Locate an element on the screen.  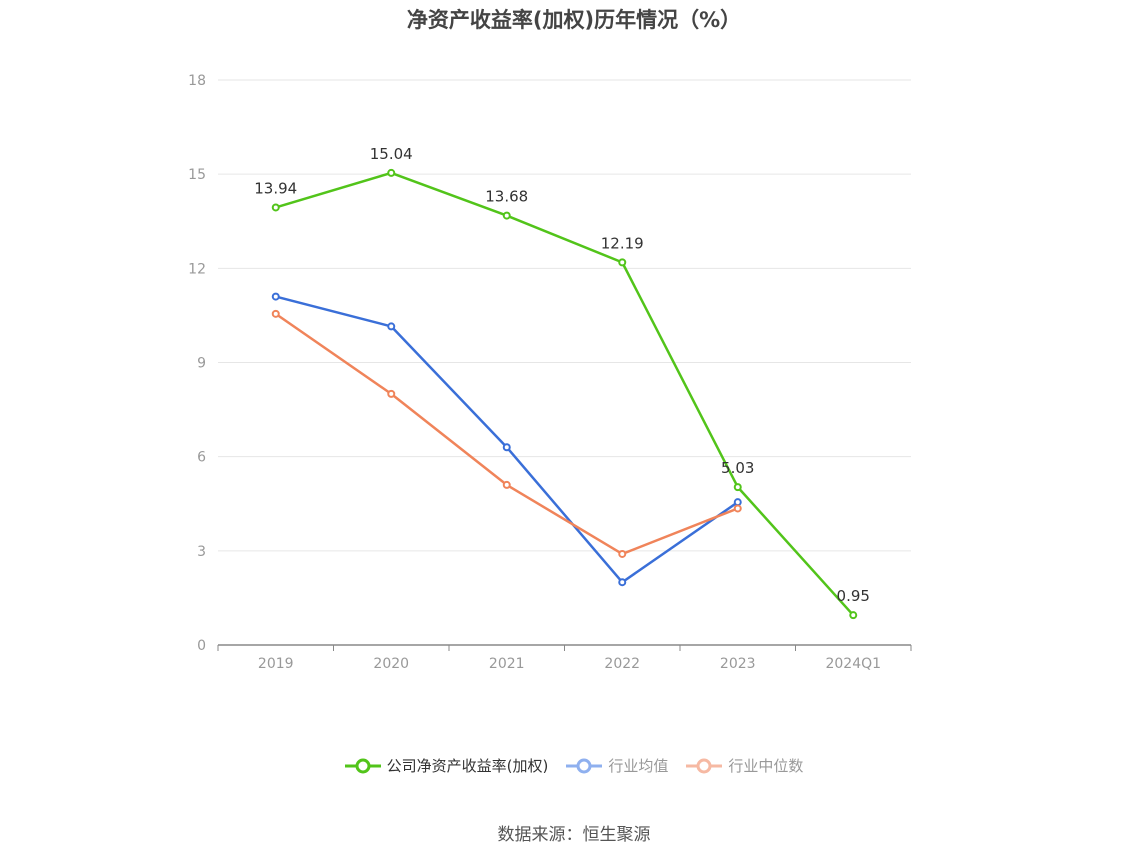
legend-item-company-roe: 公司净资产收益率(加权) is located at coordinates (446, 765).